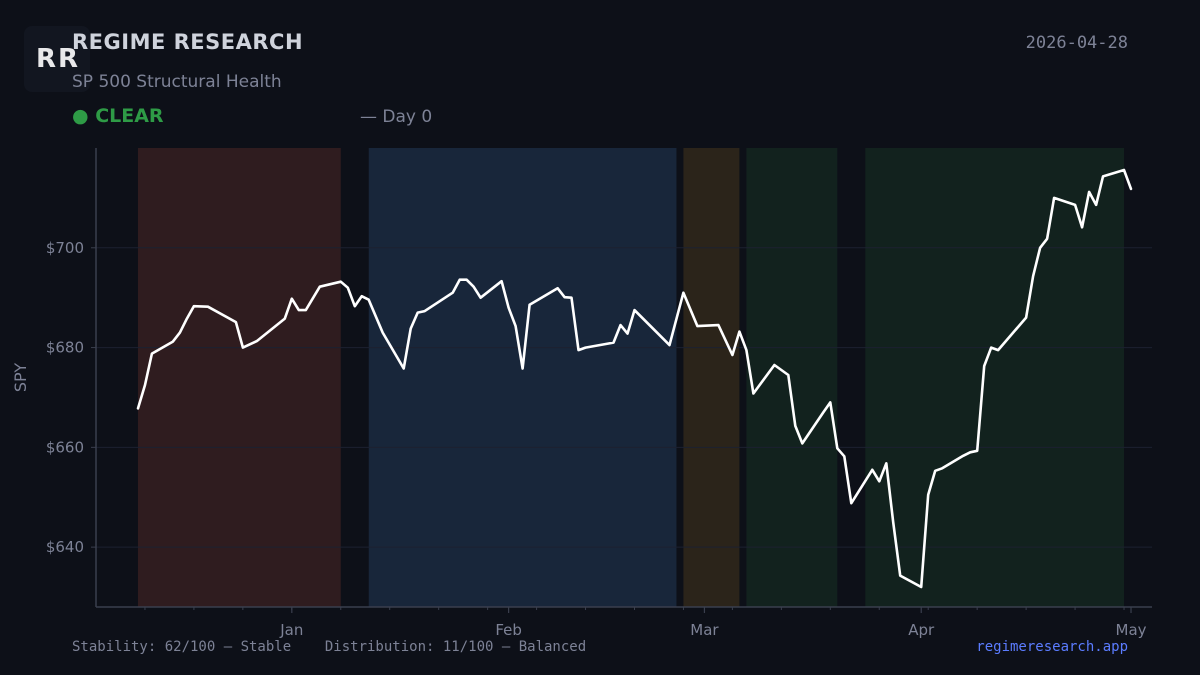  Describe the element at coordinates (291, 630) in the screenshot. I see `x-tick-label: Jan` at that location.